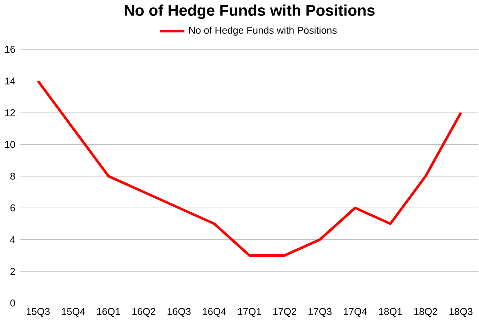  What do you see at coordinates (320, 313) in the screenshot?
I see `x-tick-label: 17Q3` at bounding box center [320, 313].